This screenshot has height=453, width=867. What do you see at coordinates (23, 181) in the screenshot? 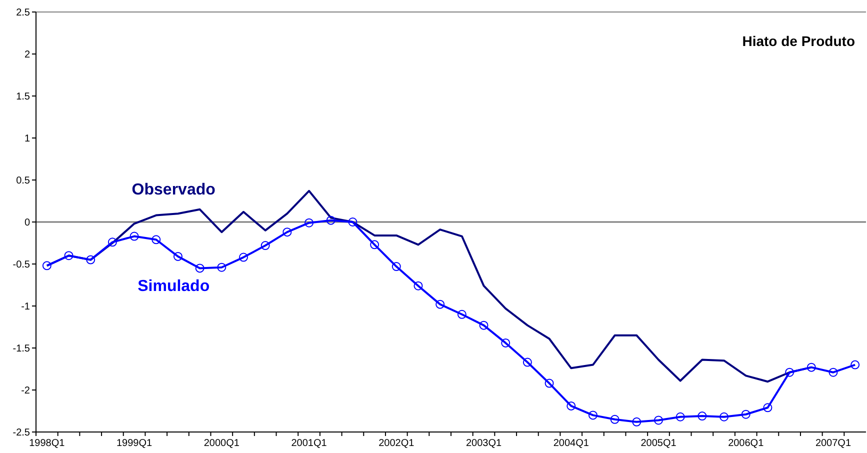
I see `y-tick-label: 0.5` at bounding box center [23, 181].